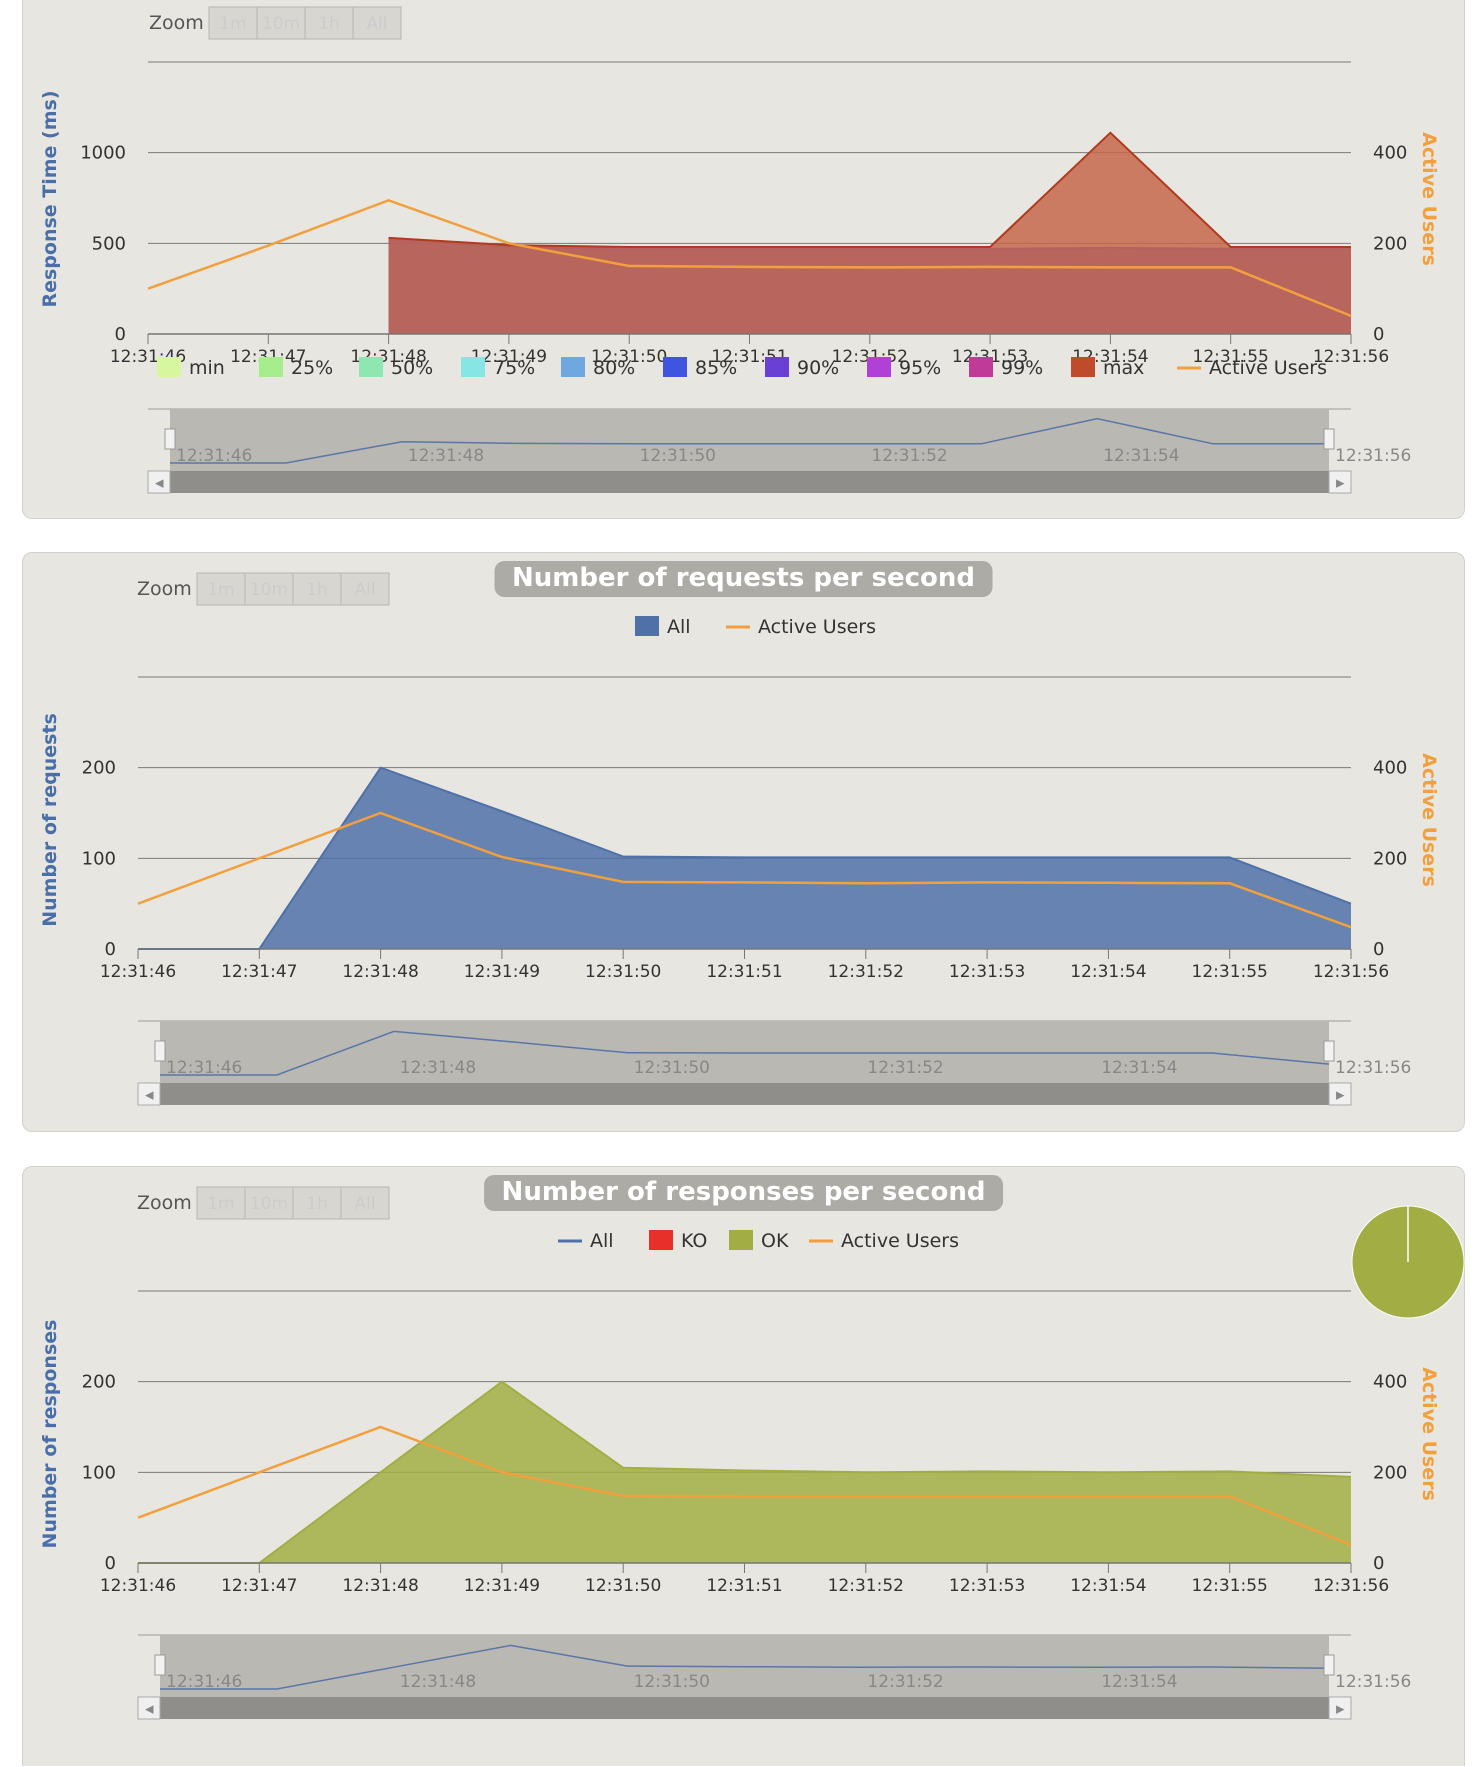 The height and width of the screenshot is (1767, 1484). I want to click on x-axis-tick-label: 12:31:54, so click(1108, 1586).